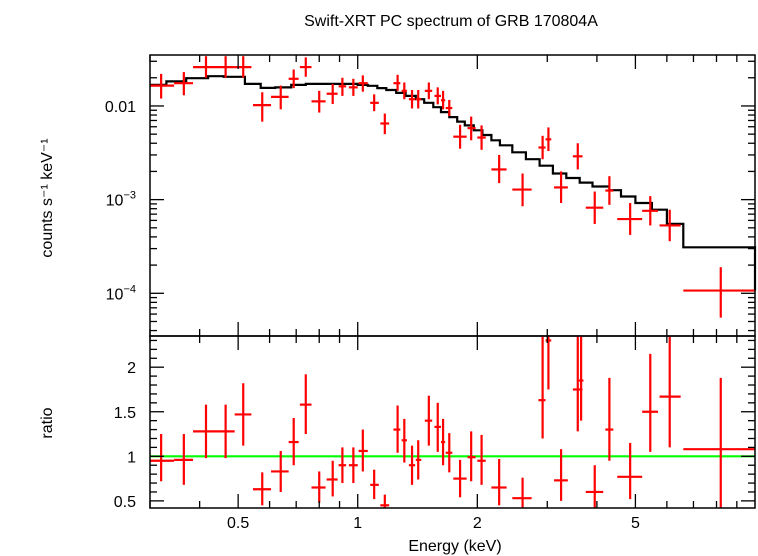 Image resolution: width=758 pixels, height=556 pixels. What do you see at coordinates (47, 197) in the screenshot?
I see `spectrum-y-axis-label: counts s⁻¹ keV⁻¹` at bounding box center [47, 197].